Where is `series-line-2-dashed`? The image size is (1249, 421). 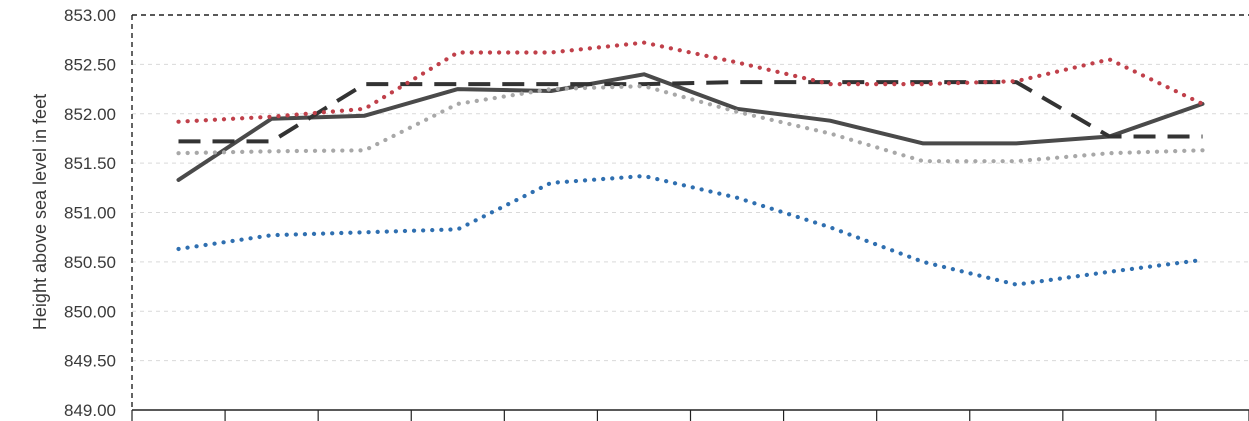
series-line-2-dashed is located at coordinates (690, 112).